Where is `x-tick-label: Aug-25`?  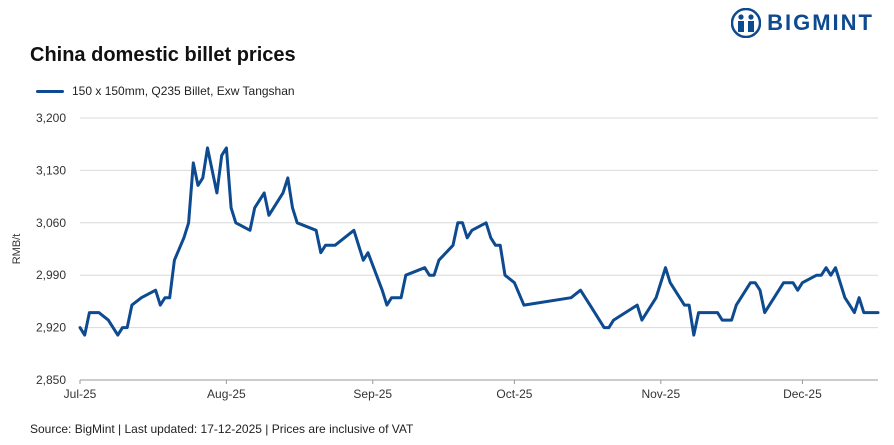 x-tick-label: Aug-25 is located at coordinates (226, 394).